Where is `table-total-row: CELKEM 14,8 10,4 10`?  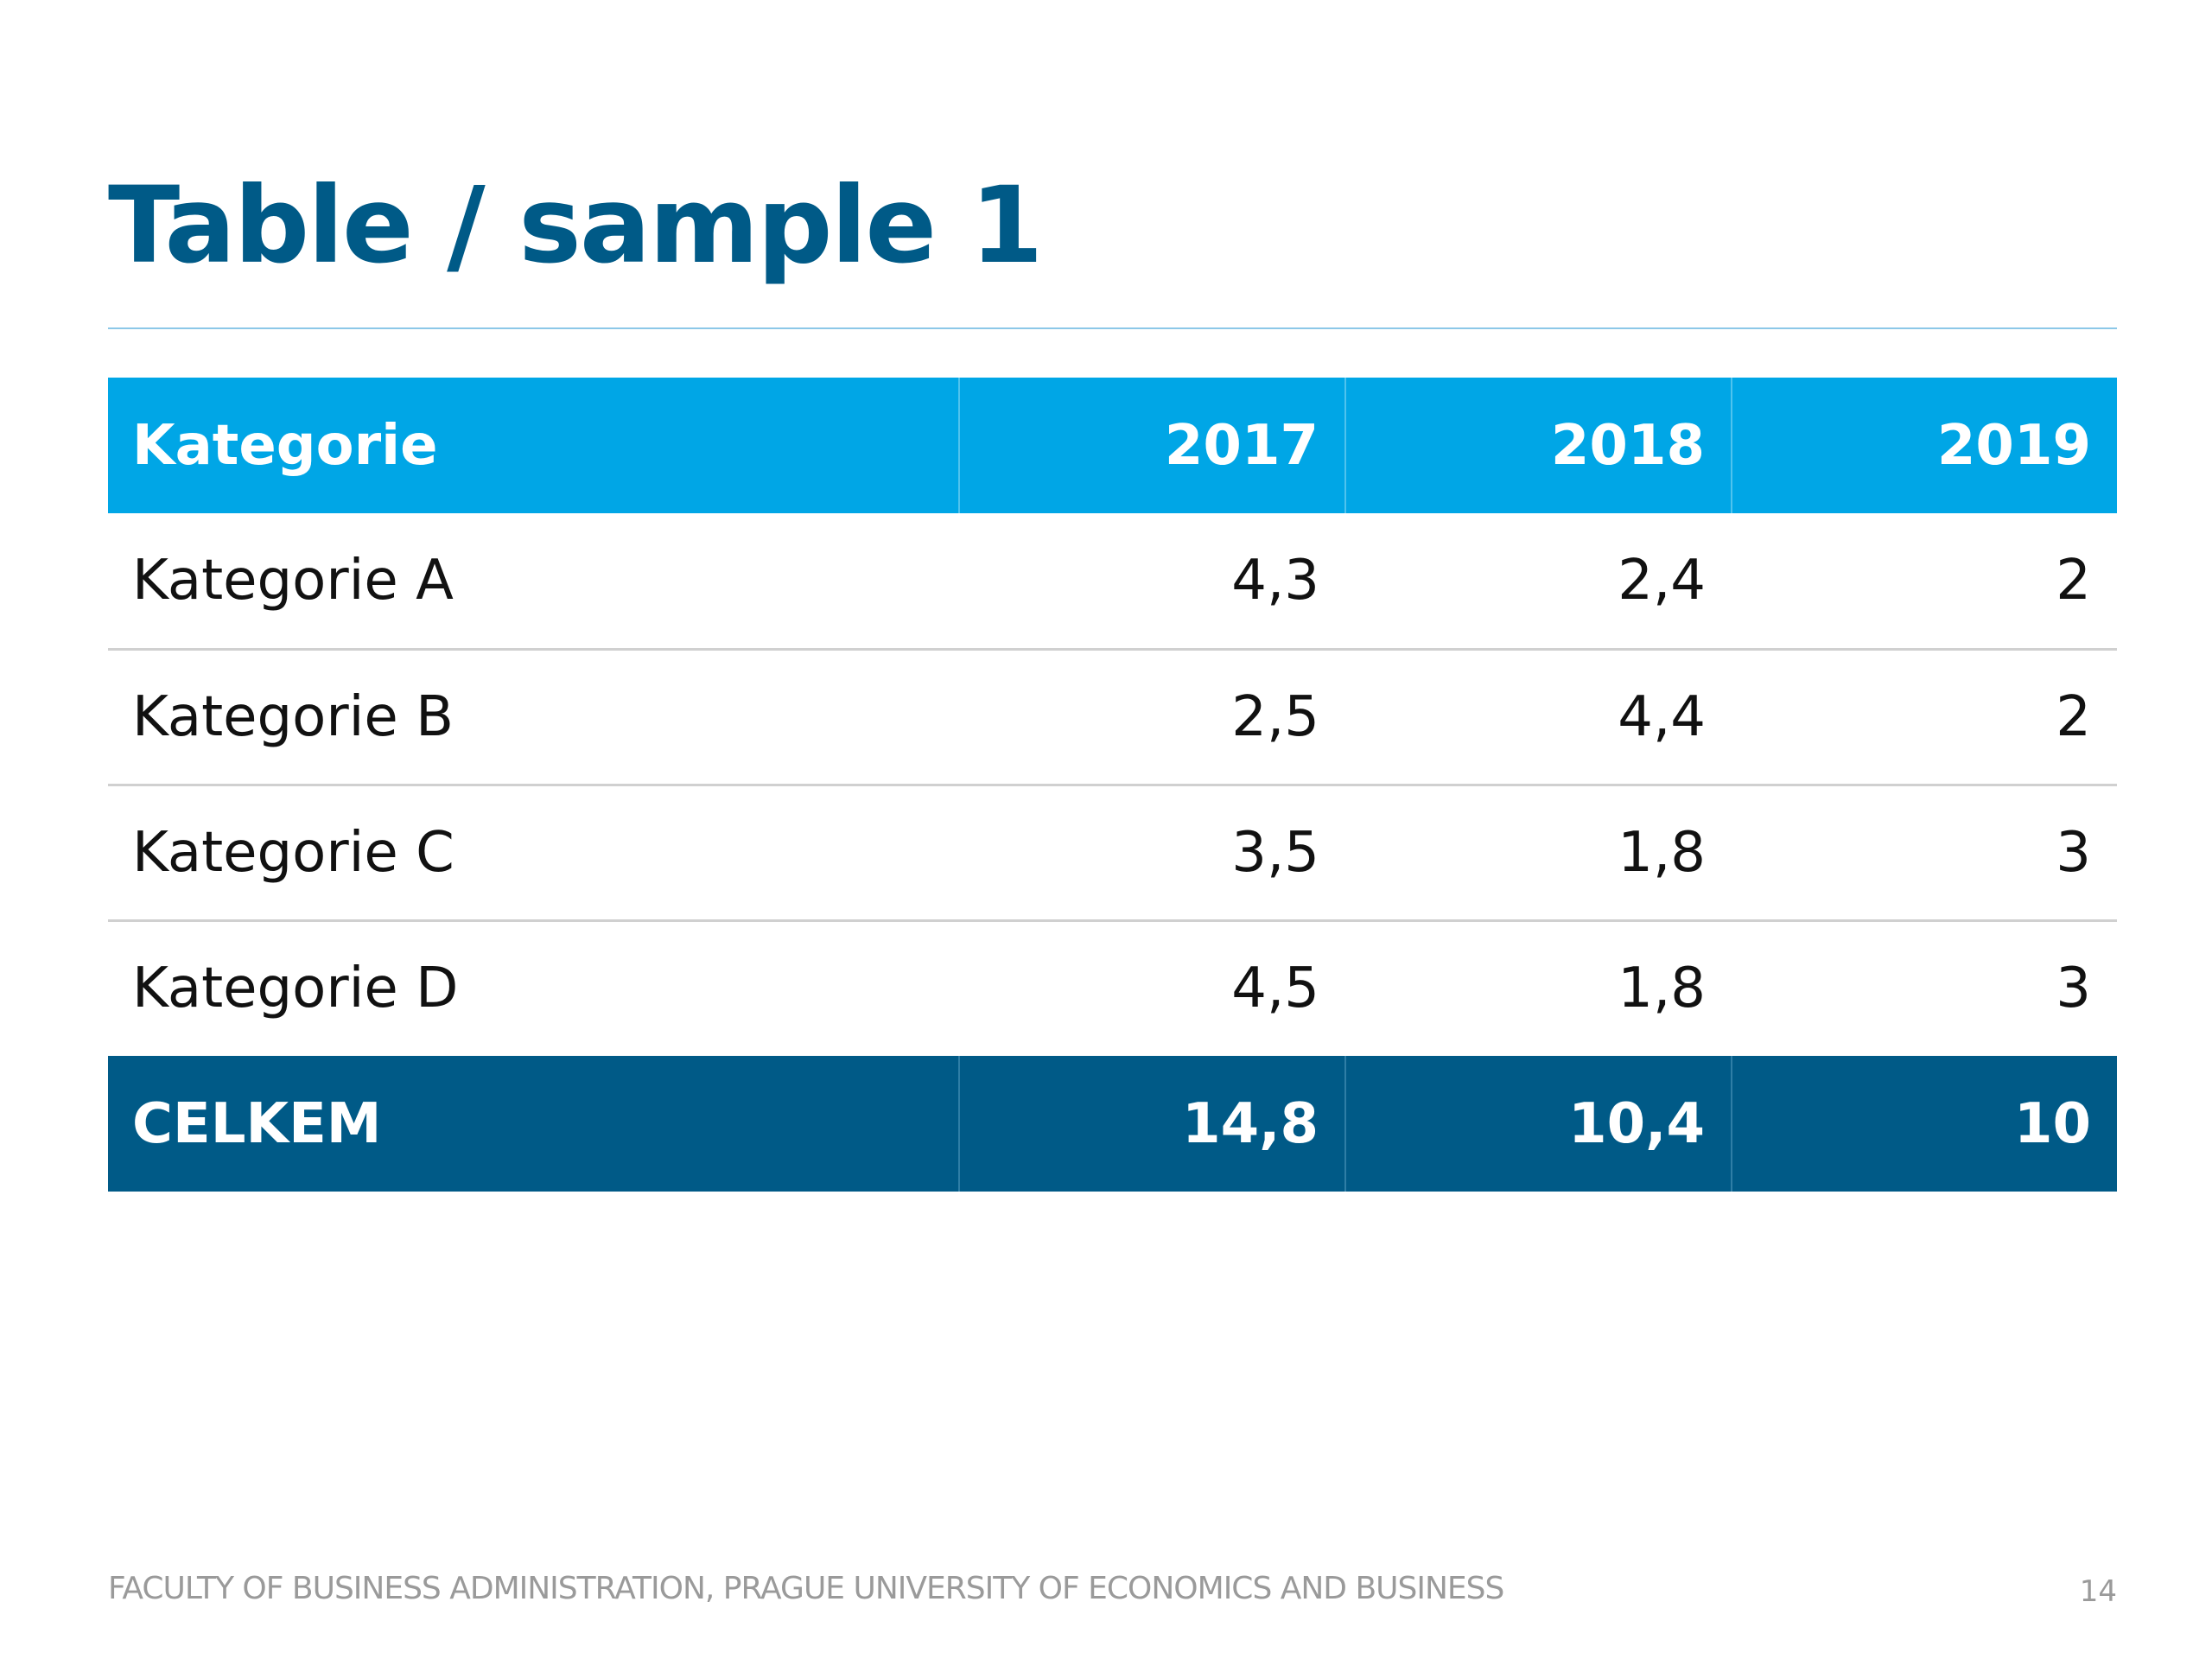
table-total-row: CELKEM 14,8 10,4 10 is located at coordinates (1112, 1124).